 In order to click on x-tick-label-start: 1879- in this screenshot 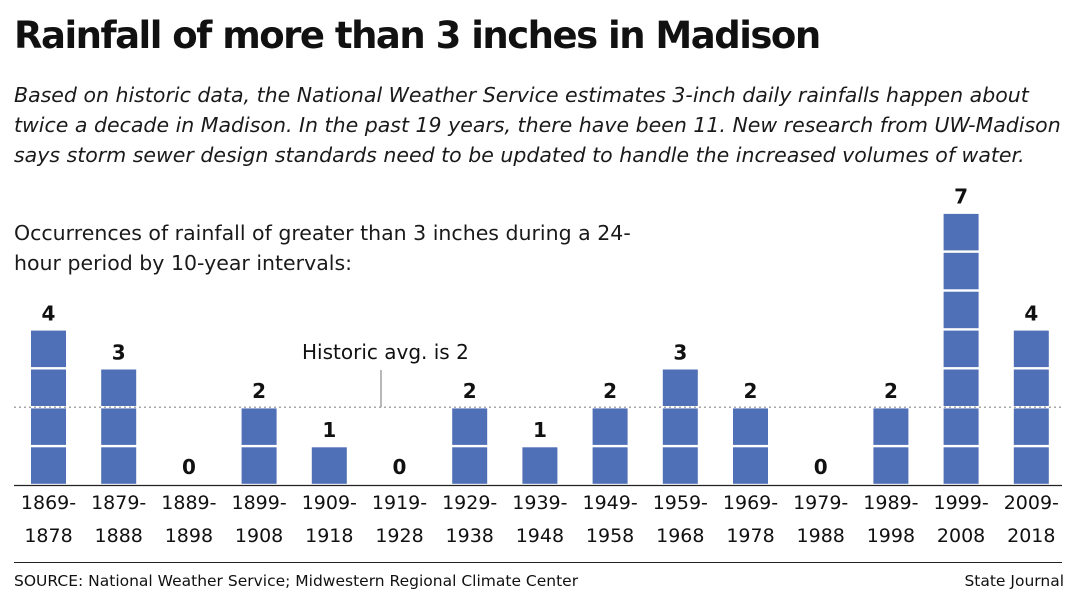, I will do `click(118, 503)`.